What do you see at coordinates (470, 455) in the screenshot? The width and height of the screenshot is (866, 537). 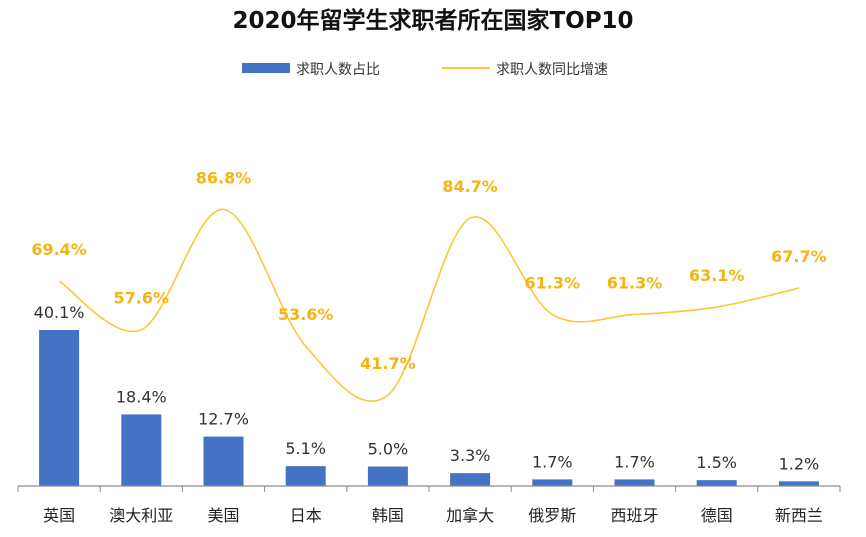 I see `bar-data-label: 3.3%` at bounding box center [470, 455].